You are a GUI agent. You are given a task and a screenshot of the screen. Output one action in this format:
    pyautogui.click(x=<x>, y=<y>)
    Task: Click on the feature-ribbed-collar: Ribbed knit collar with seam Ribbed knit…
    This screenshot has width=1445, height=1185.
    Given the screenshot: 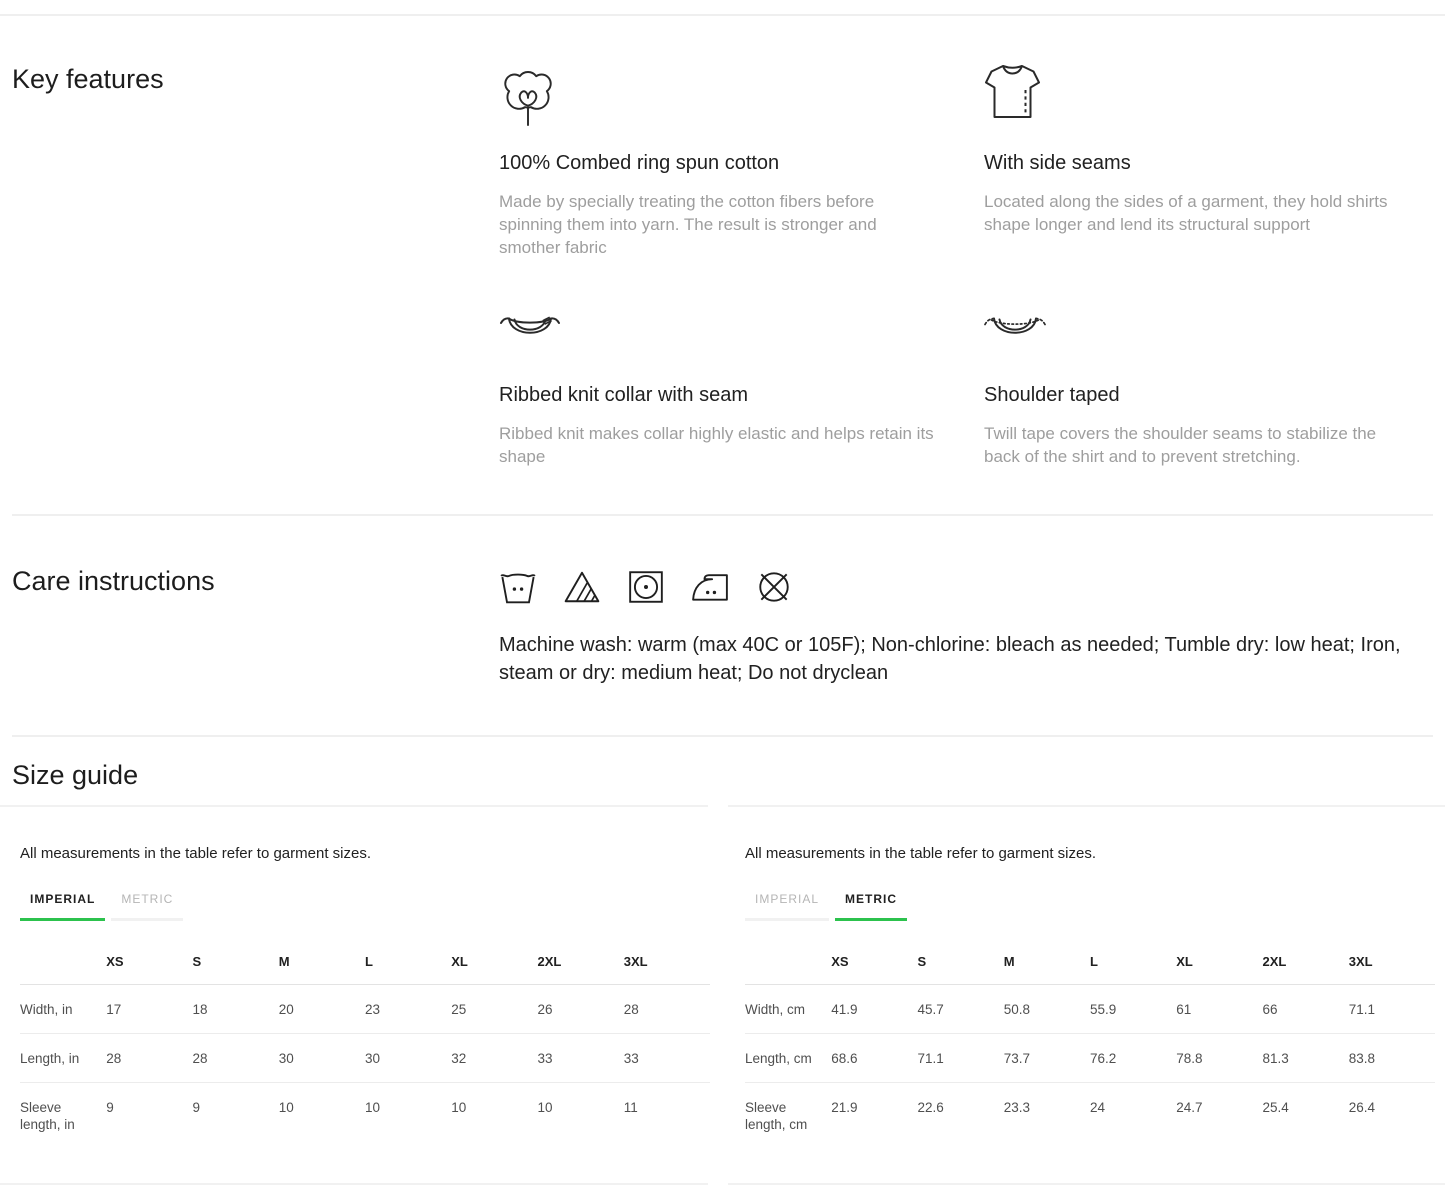 What is the action you would take?
    pyautogui.click(x=741, y=390)
    